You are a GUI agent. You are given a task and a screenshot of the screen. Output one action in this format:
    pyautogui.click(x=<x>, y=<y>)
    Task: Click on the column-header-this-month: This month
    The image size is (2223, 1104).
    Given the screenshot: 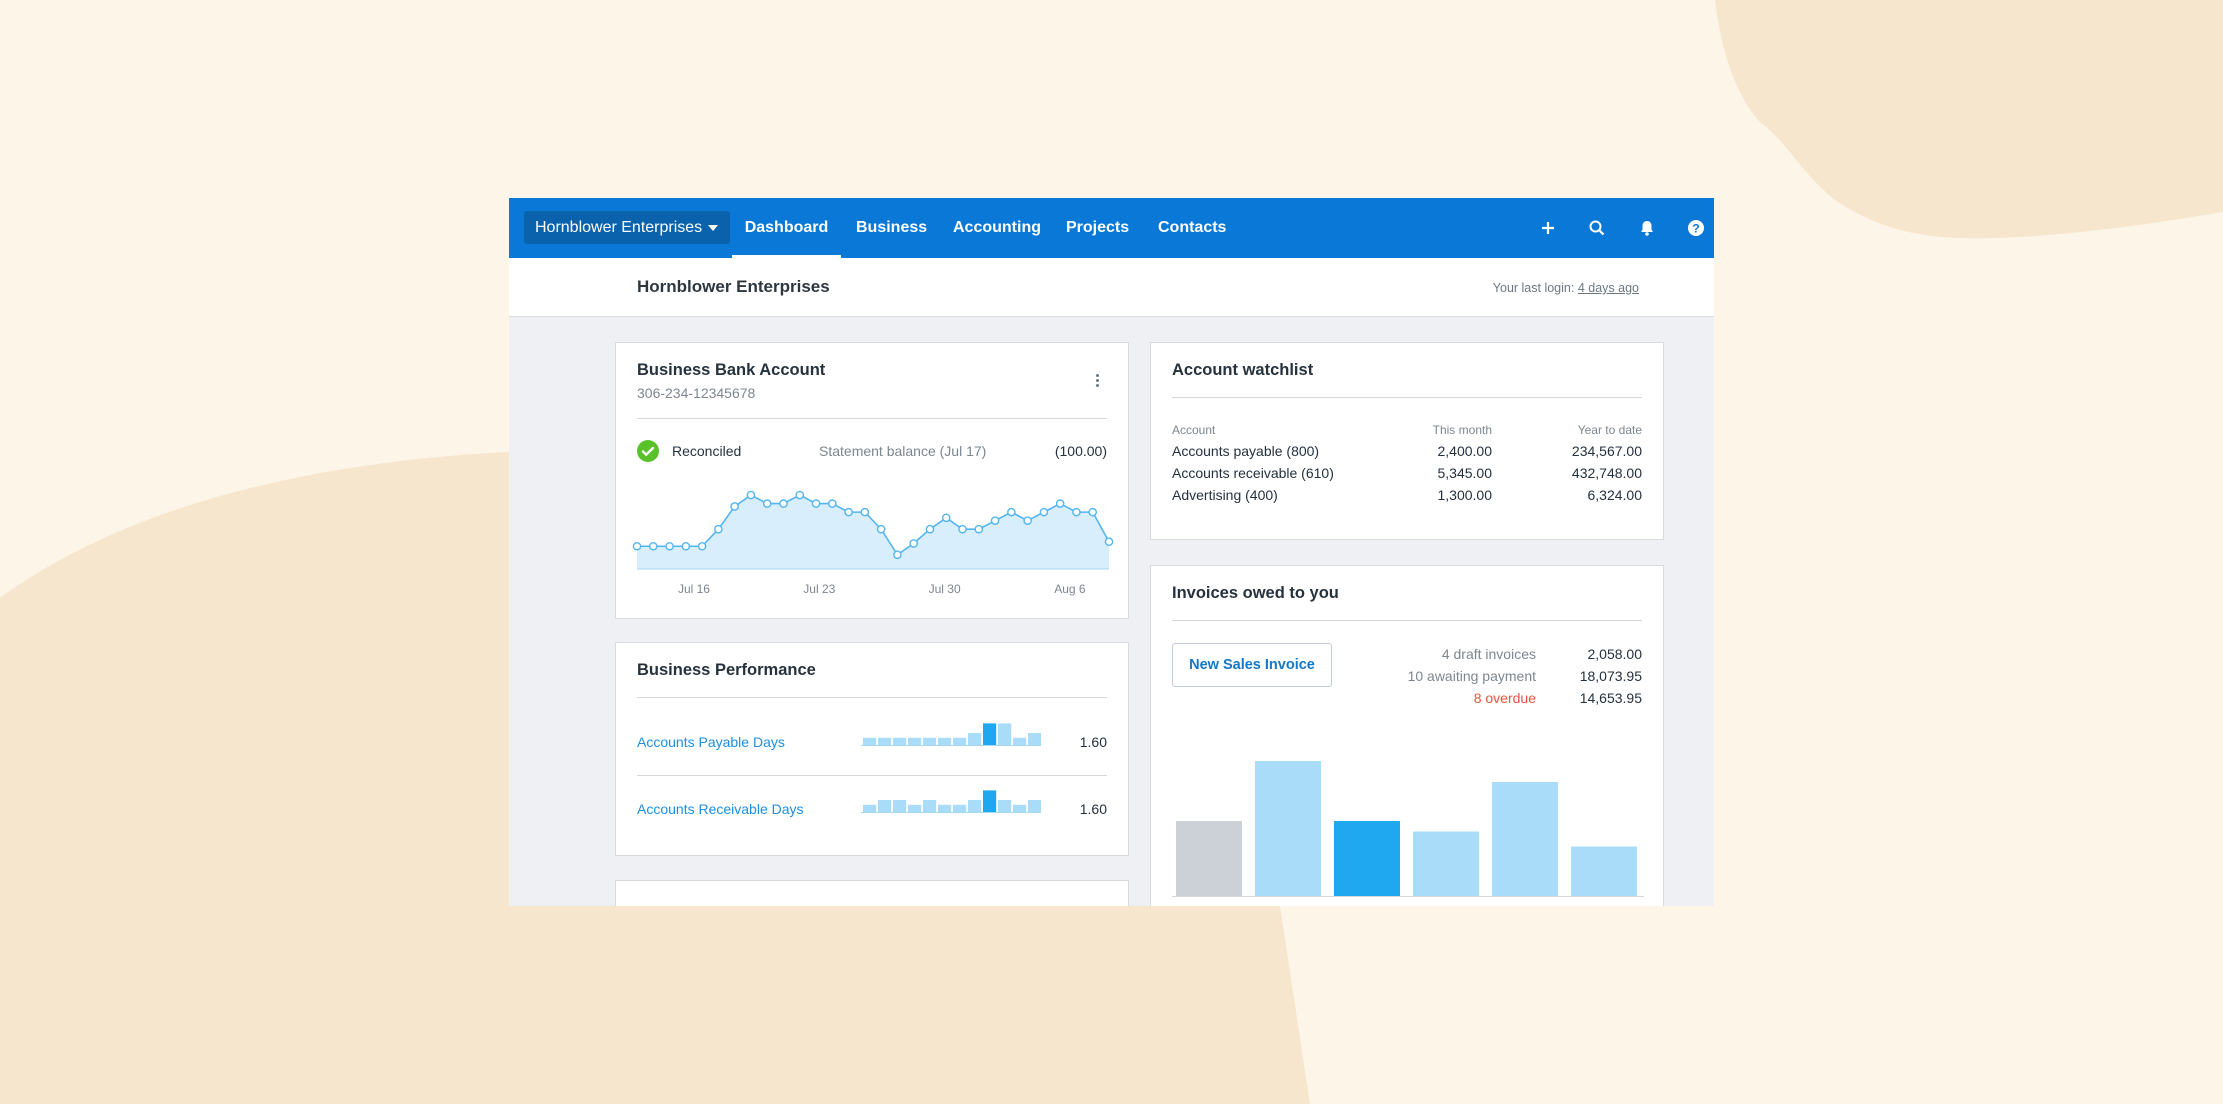 What is the action you would take?
    pyautogui.click(x=1462, y=430)
    